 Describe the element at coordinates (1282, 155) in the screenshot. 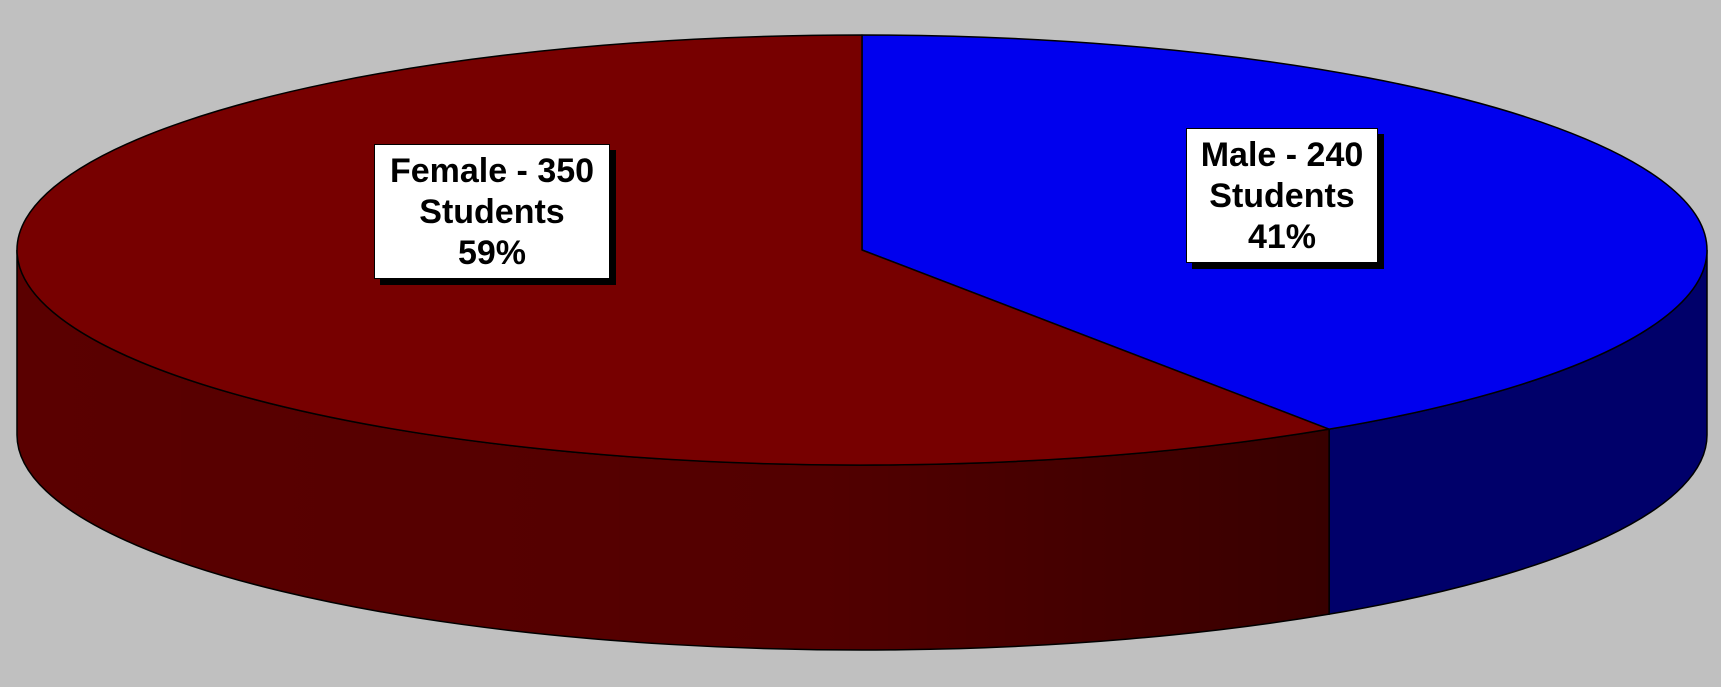

I see `data-label-male-line1: Male - 240` at that location.